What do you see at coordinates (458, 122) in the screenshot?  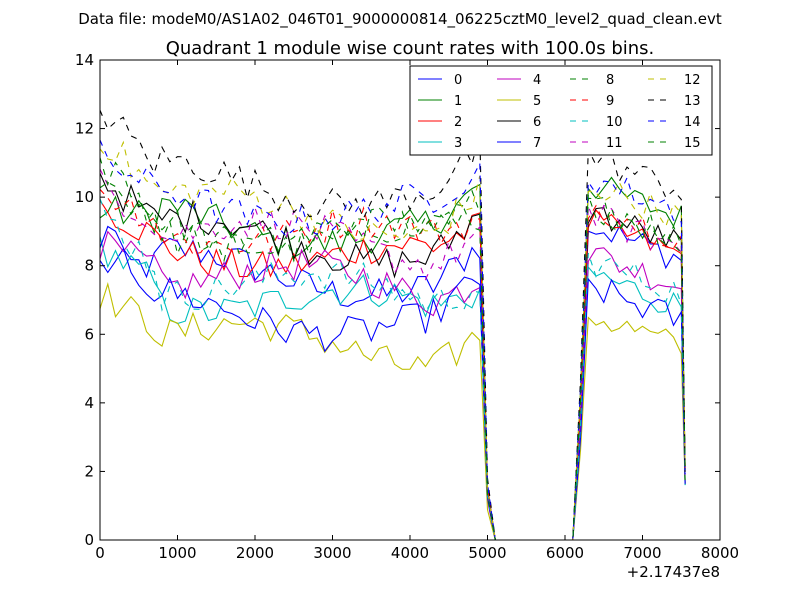 I see `legend-label-2: 2` at bounding box center [458, 122].